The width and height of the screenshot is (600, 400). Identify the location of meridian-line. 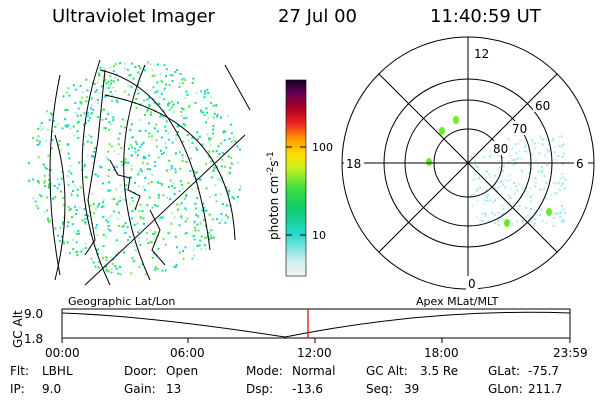
(137, 172).